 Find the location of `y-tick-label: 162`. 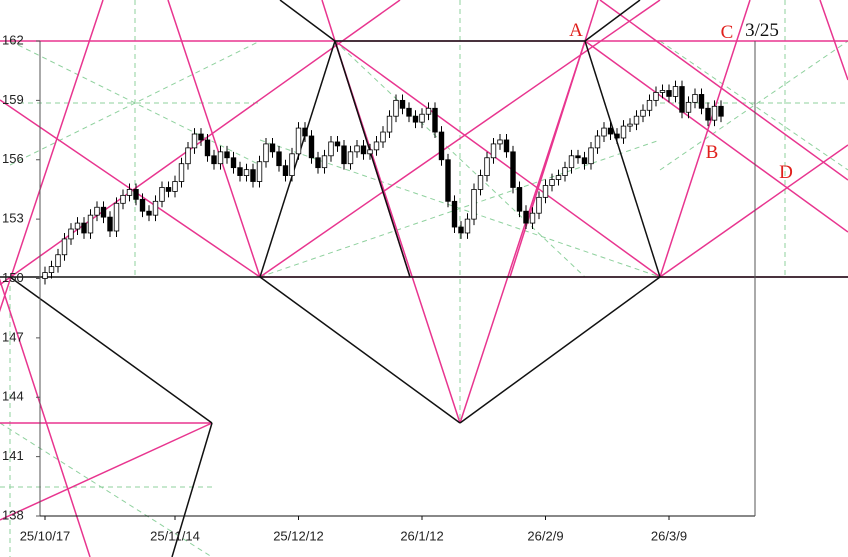

y-tick-label: 162 is located at coordinates (13, 39).